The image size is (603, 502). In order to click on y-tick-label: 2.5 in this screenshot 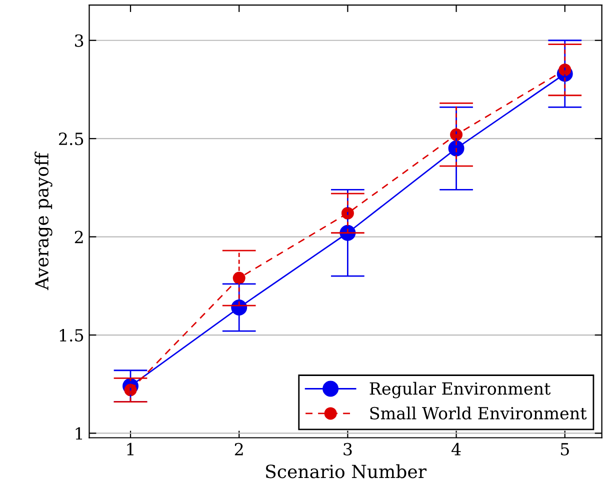, I will do `click(71, 139)`.